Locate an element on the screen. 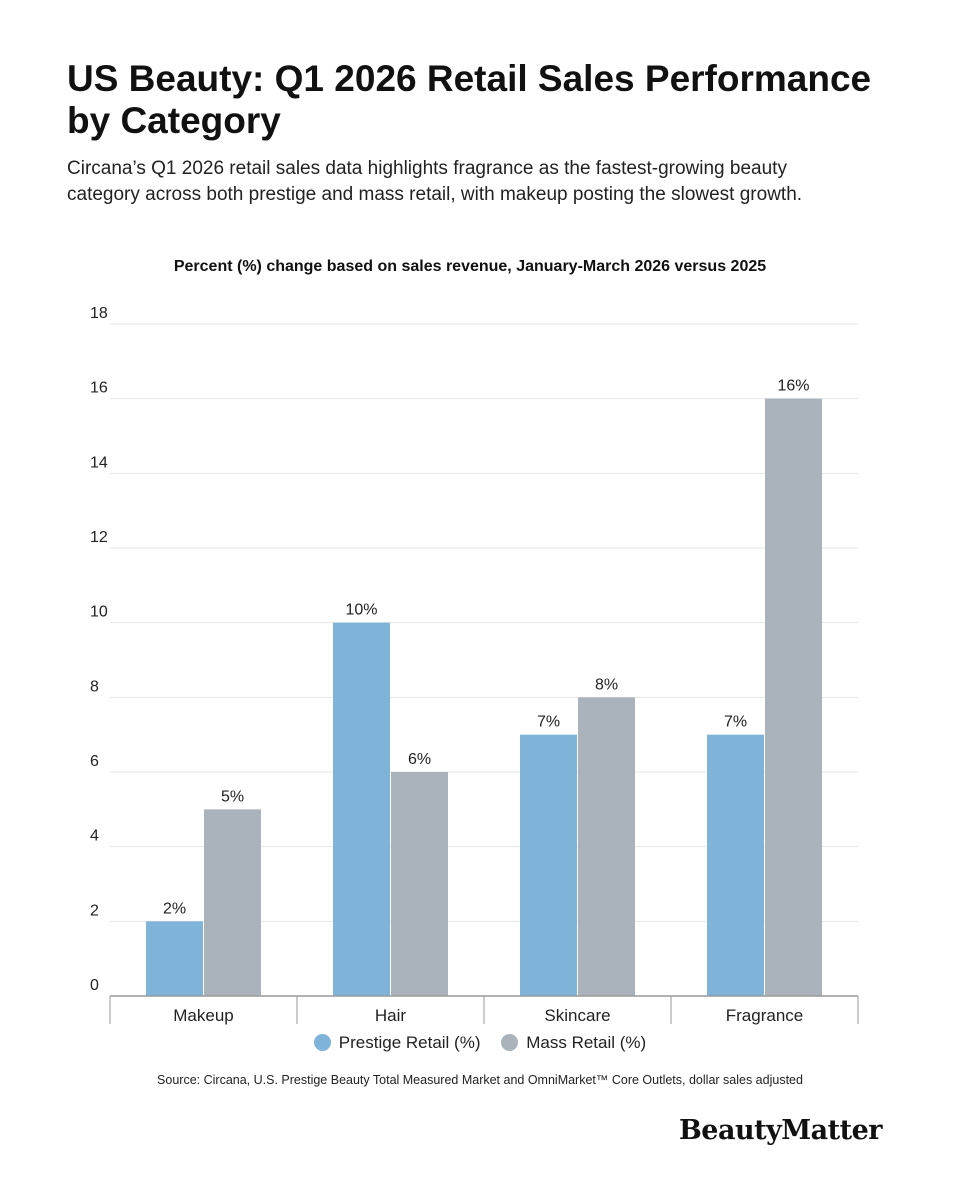 The width and height of the screenshot is (960, 1200). bar-fragrance-prestige is located at coordinates (735, 865).